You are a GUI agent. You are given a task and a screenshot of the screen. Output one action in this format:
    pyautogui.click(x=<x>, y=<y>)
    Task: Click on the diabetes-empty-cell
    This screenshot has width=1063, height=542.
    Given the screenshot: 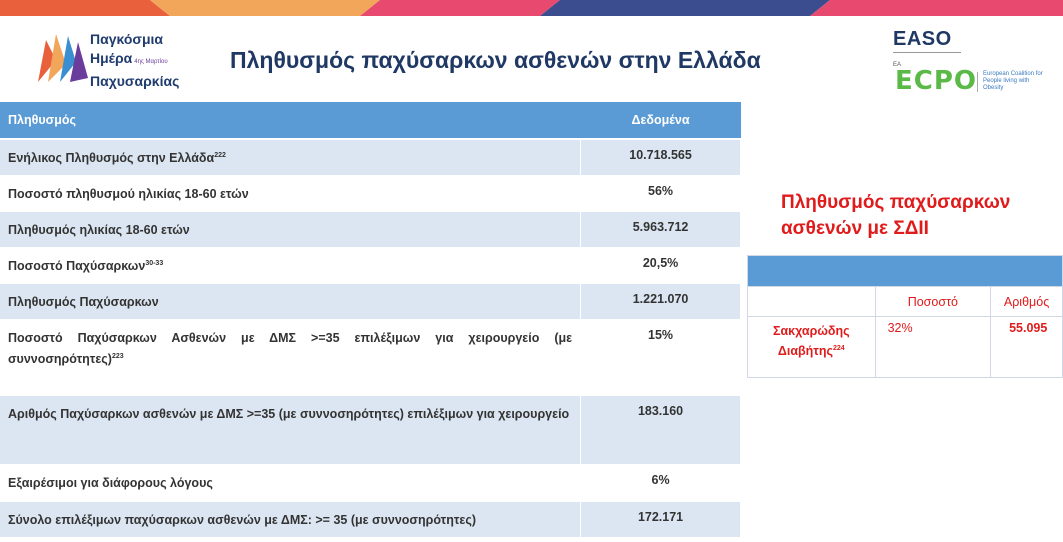 What is the action you would take?
    pyautogui.click(x=811, y=301)
    